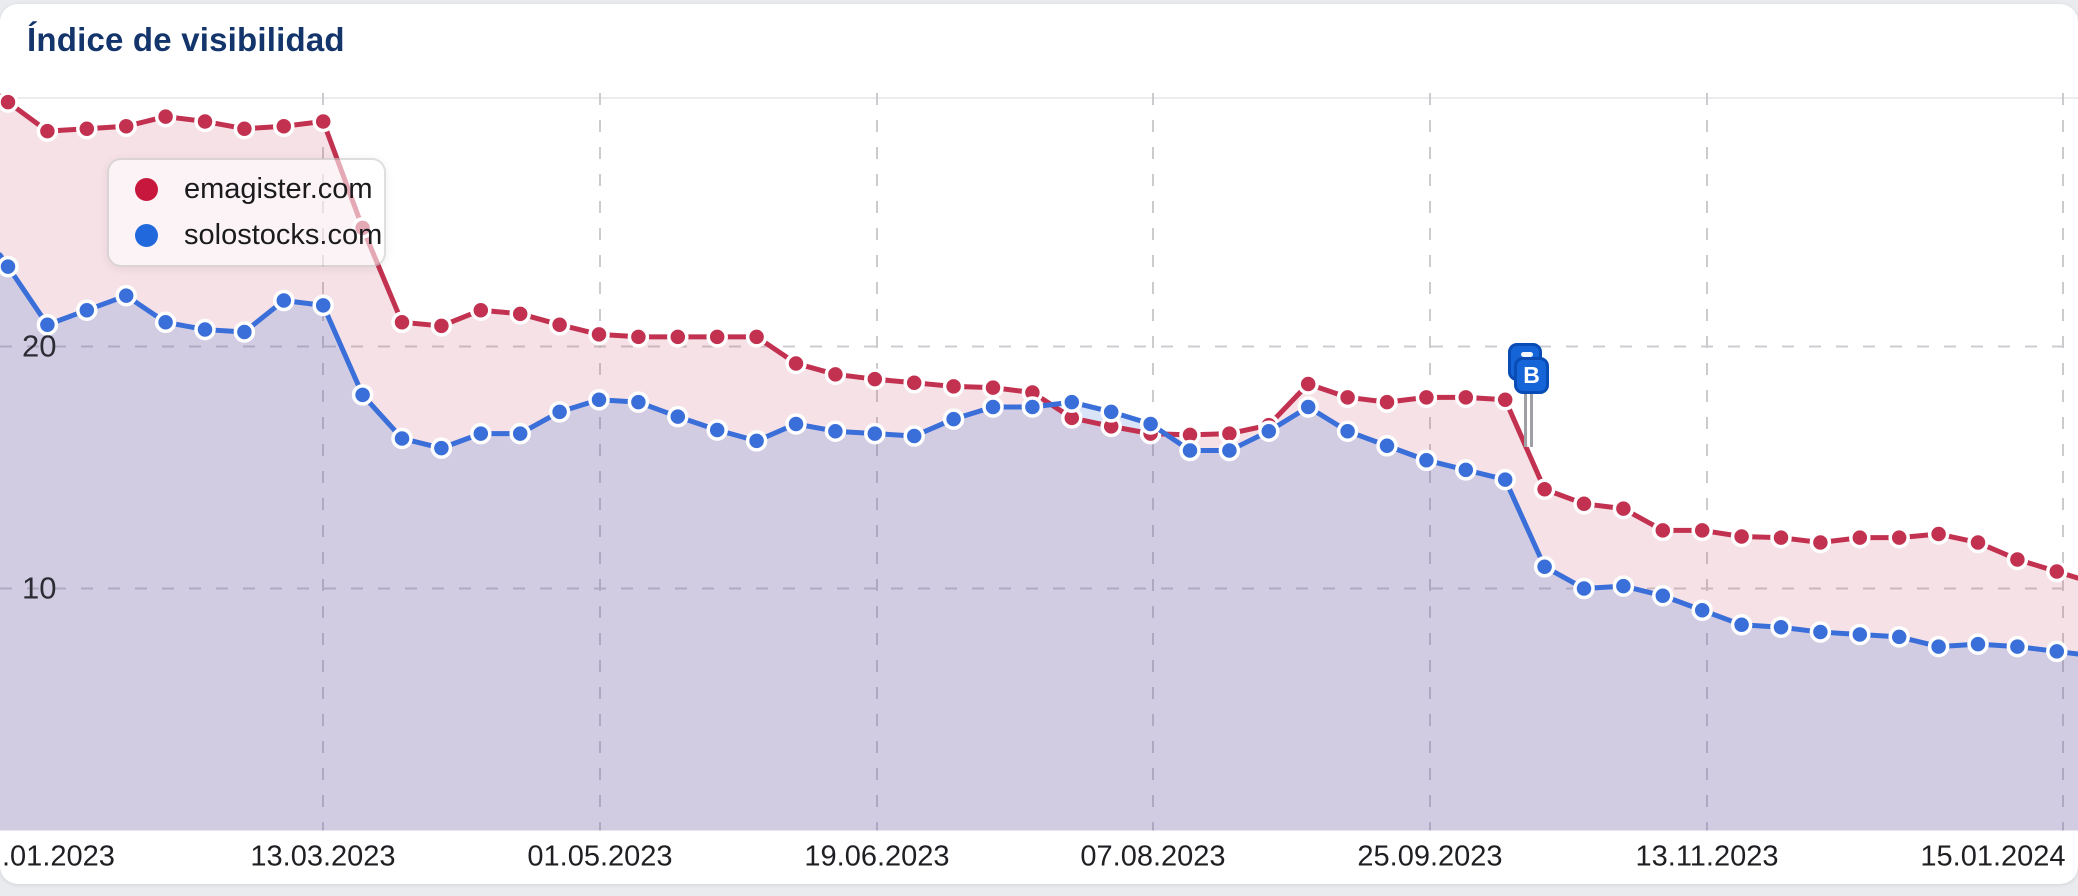 The height and width of the screenshot is (896, 2078). I want to click on google-update-pin-b: B, so click(1531, 375).